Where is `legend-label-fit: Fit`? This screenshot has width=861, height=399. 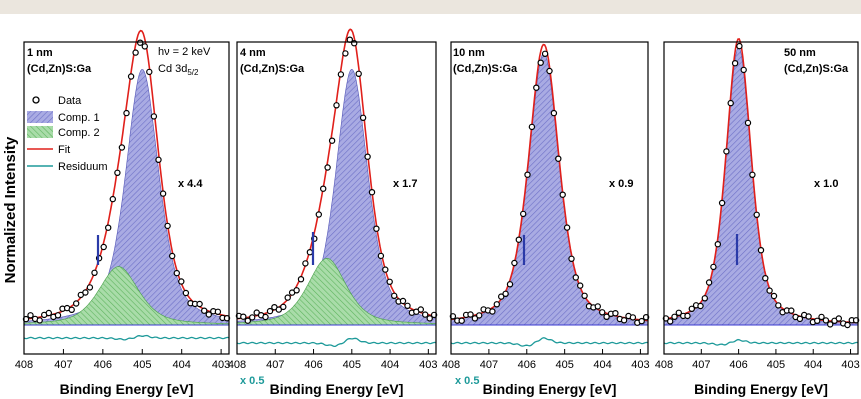
legend-label-fit: Fit is located at coordinates (64, 150).